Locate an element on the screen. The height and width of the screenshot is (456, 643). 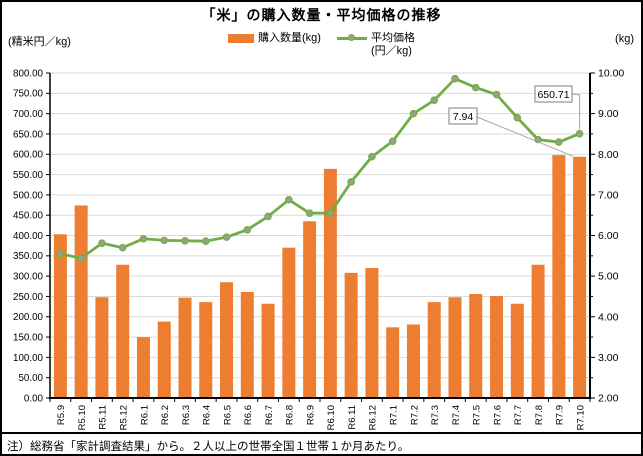
x-axis-label-R6.6: R6.6 is located at coordinates (248, 415).